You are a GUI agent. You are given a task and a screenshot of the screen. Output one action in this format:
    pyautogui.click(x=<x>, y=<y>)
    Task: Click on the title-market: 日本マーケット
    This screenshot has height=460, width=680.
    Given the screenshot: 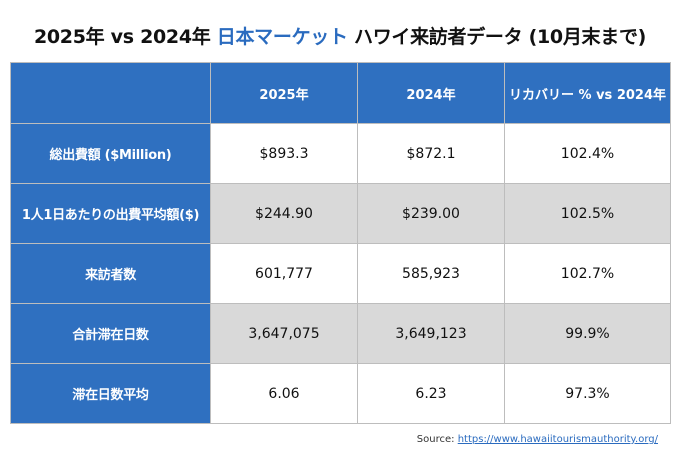 What is the action you would take?
    pyautogui.click(x=282, y=37)
    